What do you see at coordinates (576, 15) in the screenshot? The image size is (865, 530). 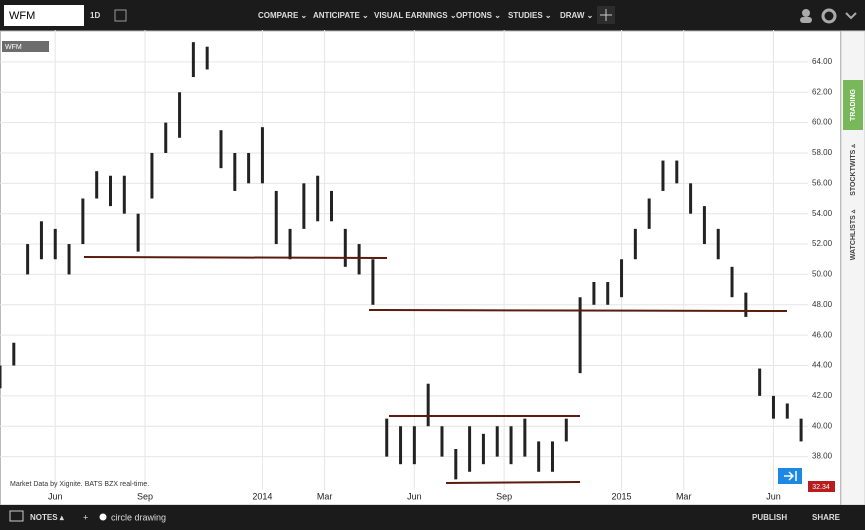 I see `menu-draw: DRAW ⌄` at bounding box center [576, 15].